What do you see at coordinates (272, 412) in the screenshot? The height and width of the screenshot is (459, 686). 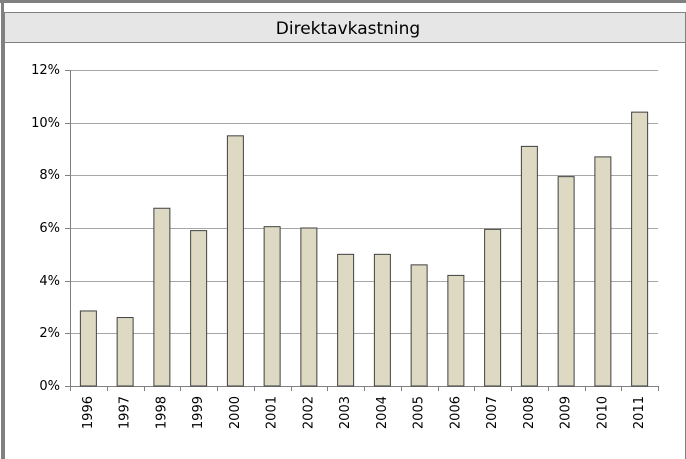 I see `x-tick-label: 2001` at bounding box center [272, 412].